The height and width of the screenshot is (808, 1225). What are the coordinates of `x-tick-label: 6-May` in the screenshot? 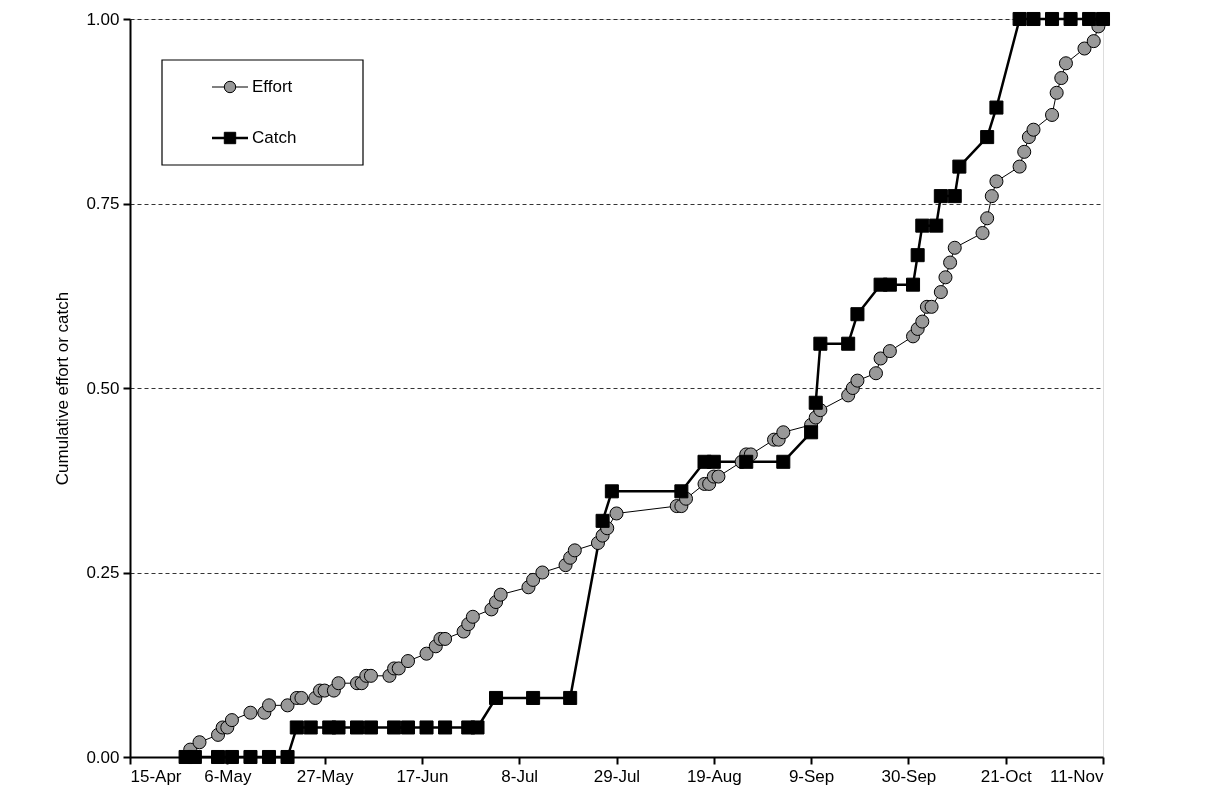 It's located at (228, 776).